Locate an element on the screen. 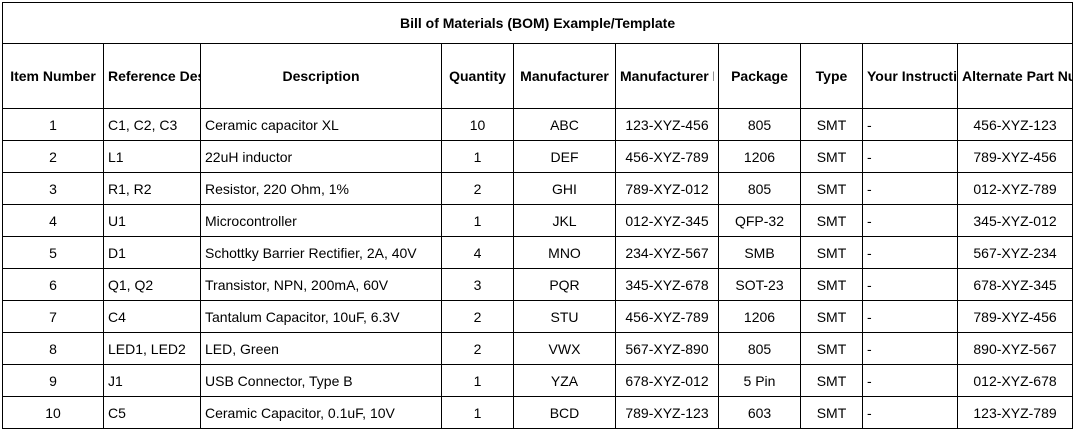 The image size is (1075, 438). cell-manufacturer-part-number: 678-XYZ-012 is located at coordinates (667, 380).